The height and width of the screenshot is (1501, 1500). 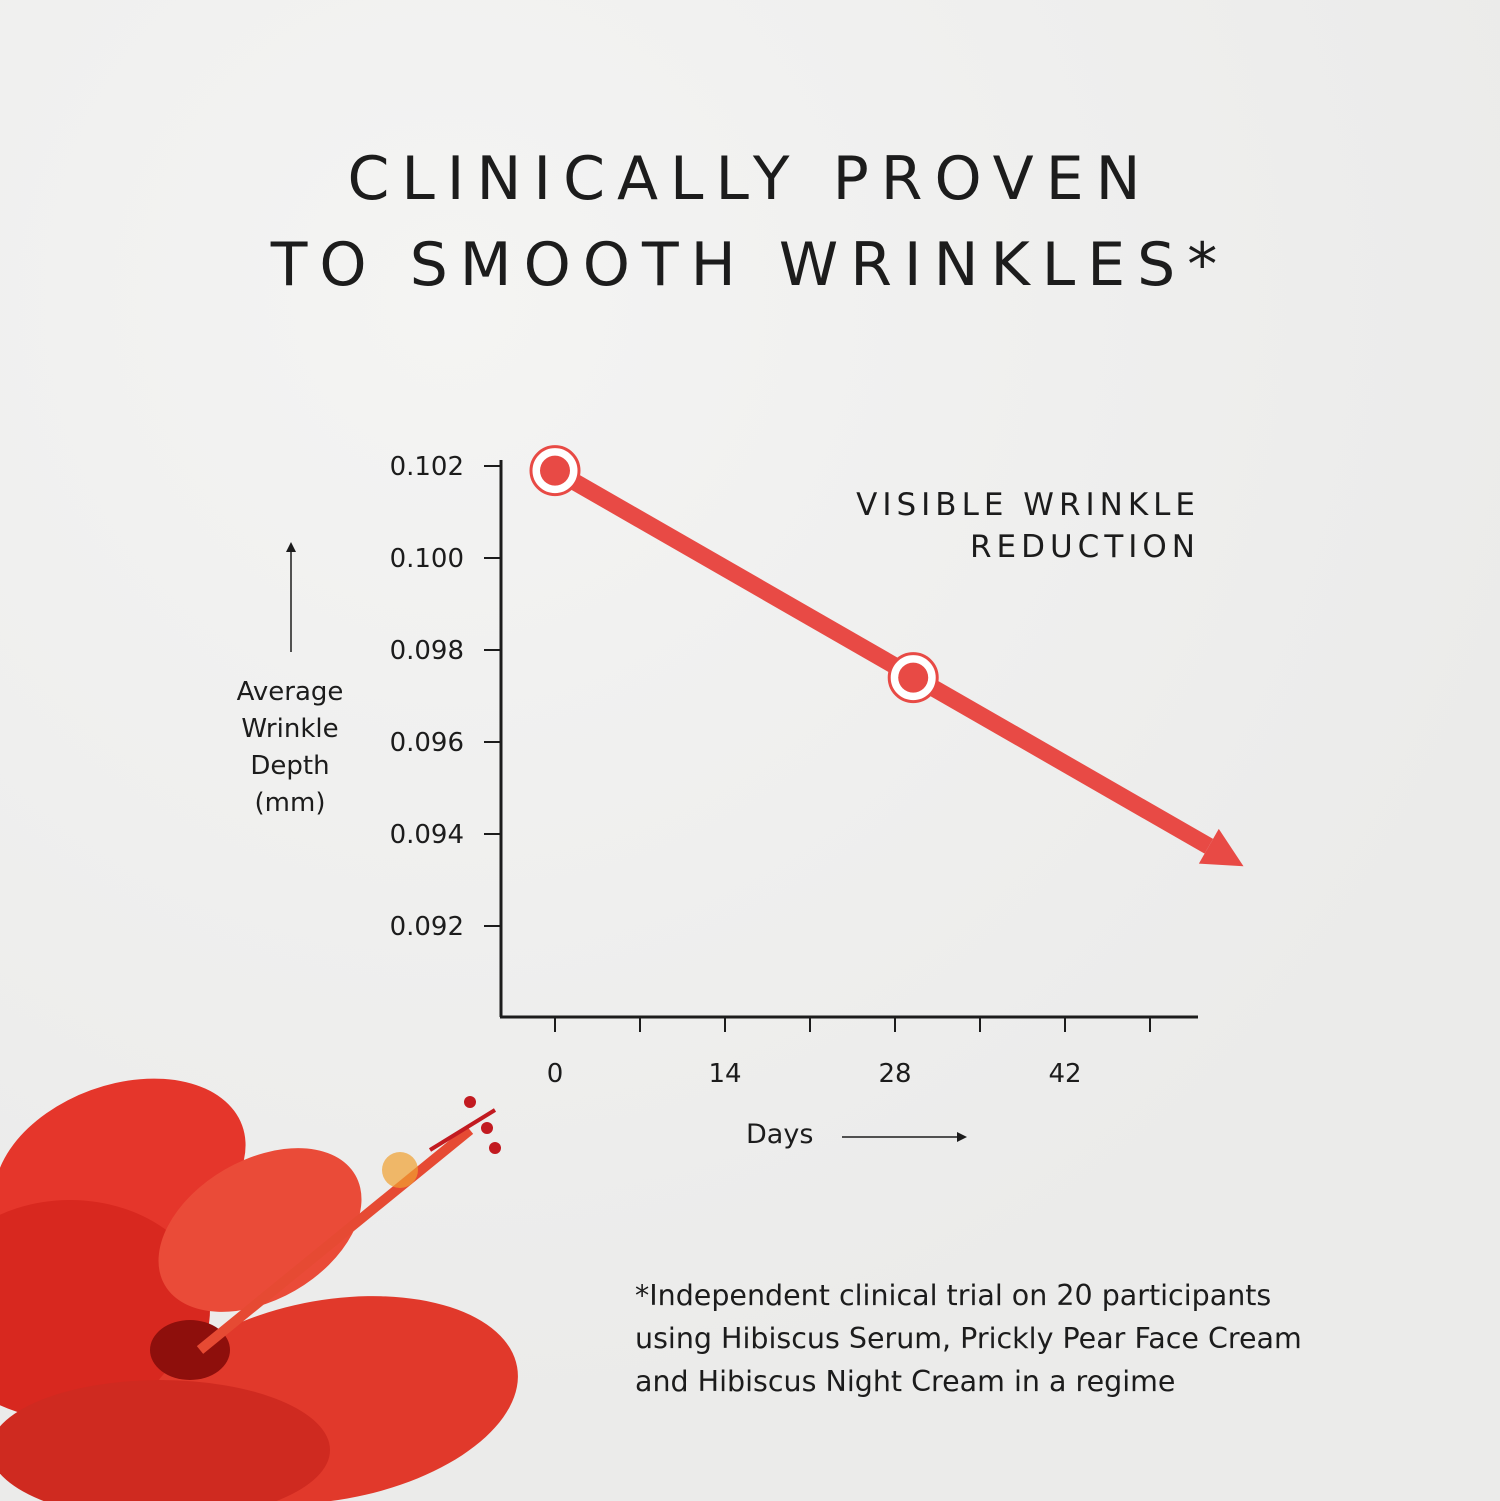 I want to click on y-tick-label: 0.100, so click(x=427, y=559).